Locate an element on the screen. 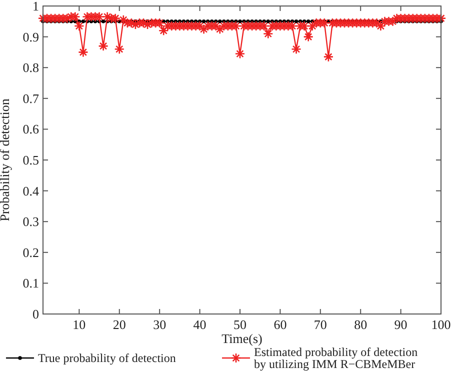 The width and height of the screenshot is (474, 376). legend-label: True probability of detection is located at coordinates (107, 358).